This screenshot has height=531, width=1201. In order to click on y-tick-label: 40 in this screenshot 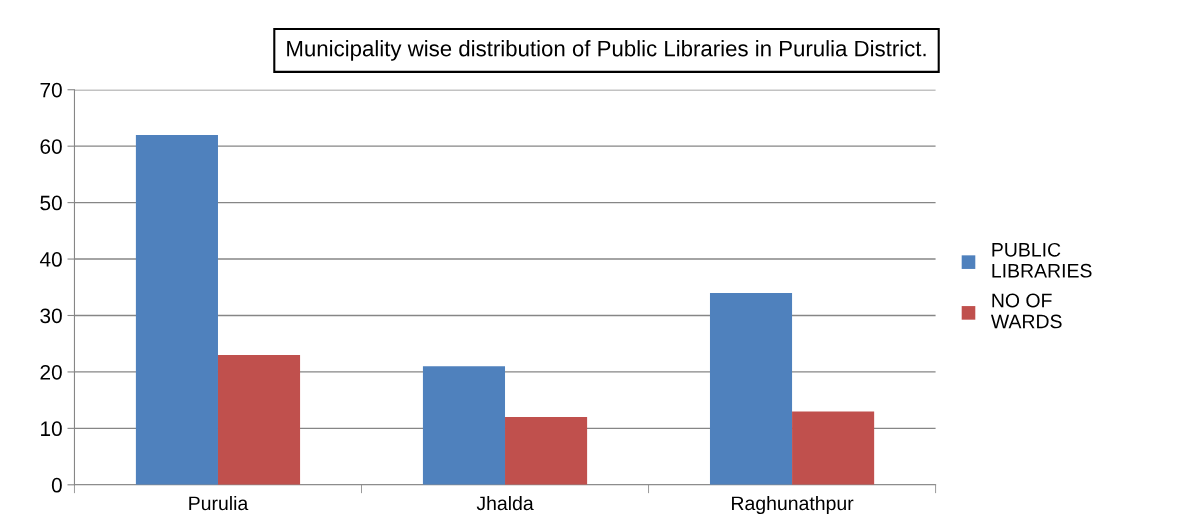, I will do `click(50, 259)`.